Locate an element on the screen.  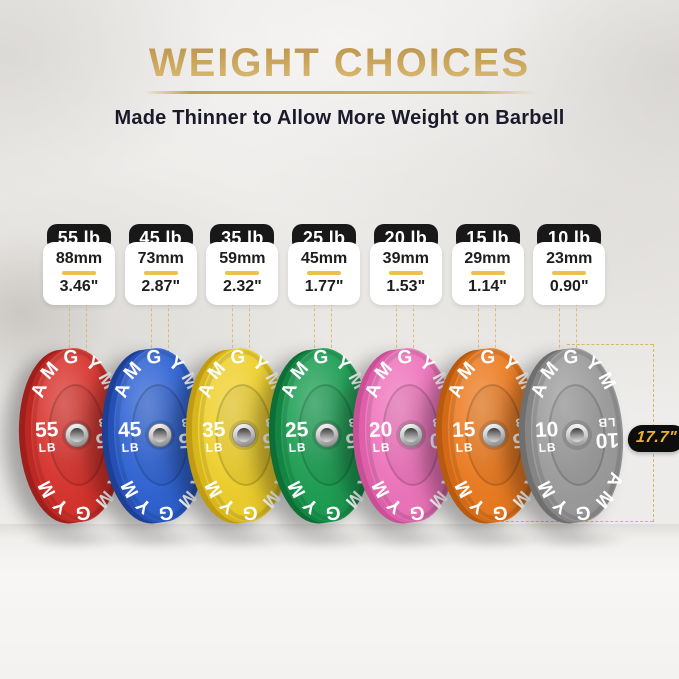
spec-badge-orange: 15 lb 29mm 1.14" is located at coordinates (487, 264).